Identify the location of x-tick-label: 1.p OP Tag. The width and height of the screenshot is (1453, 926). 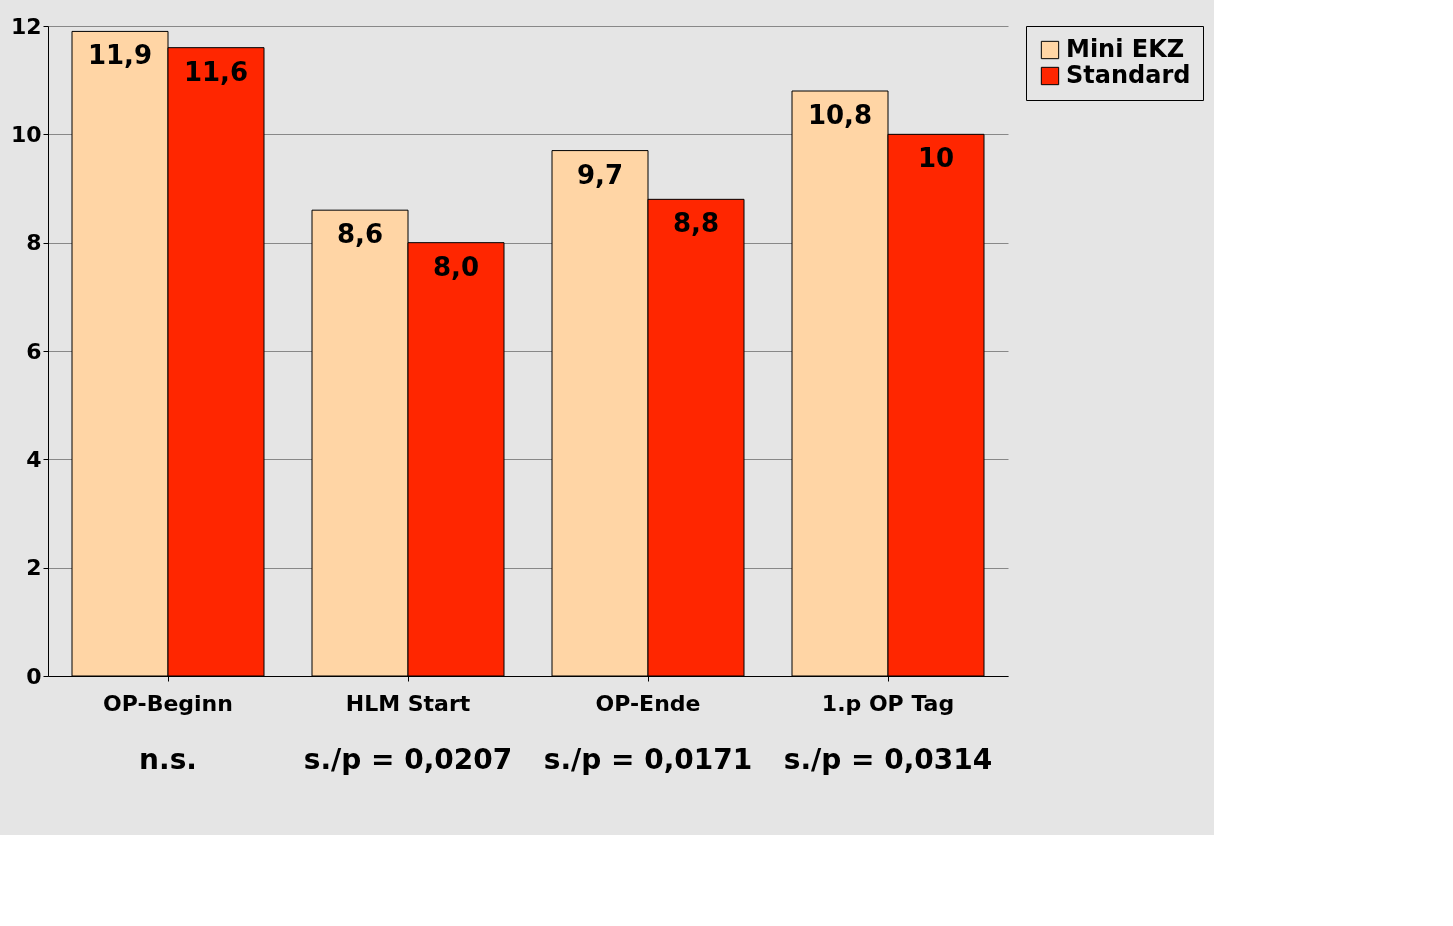
(888, 703).